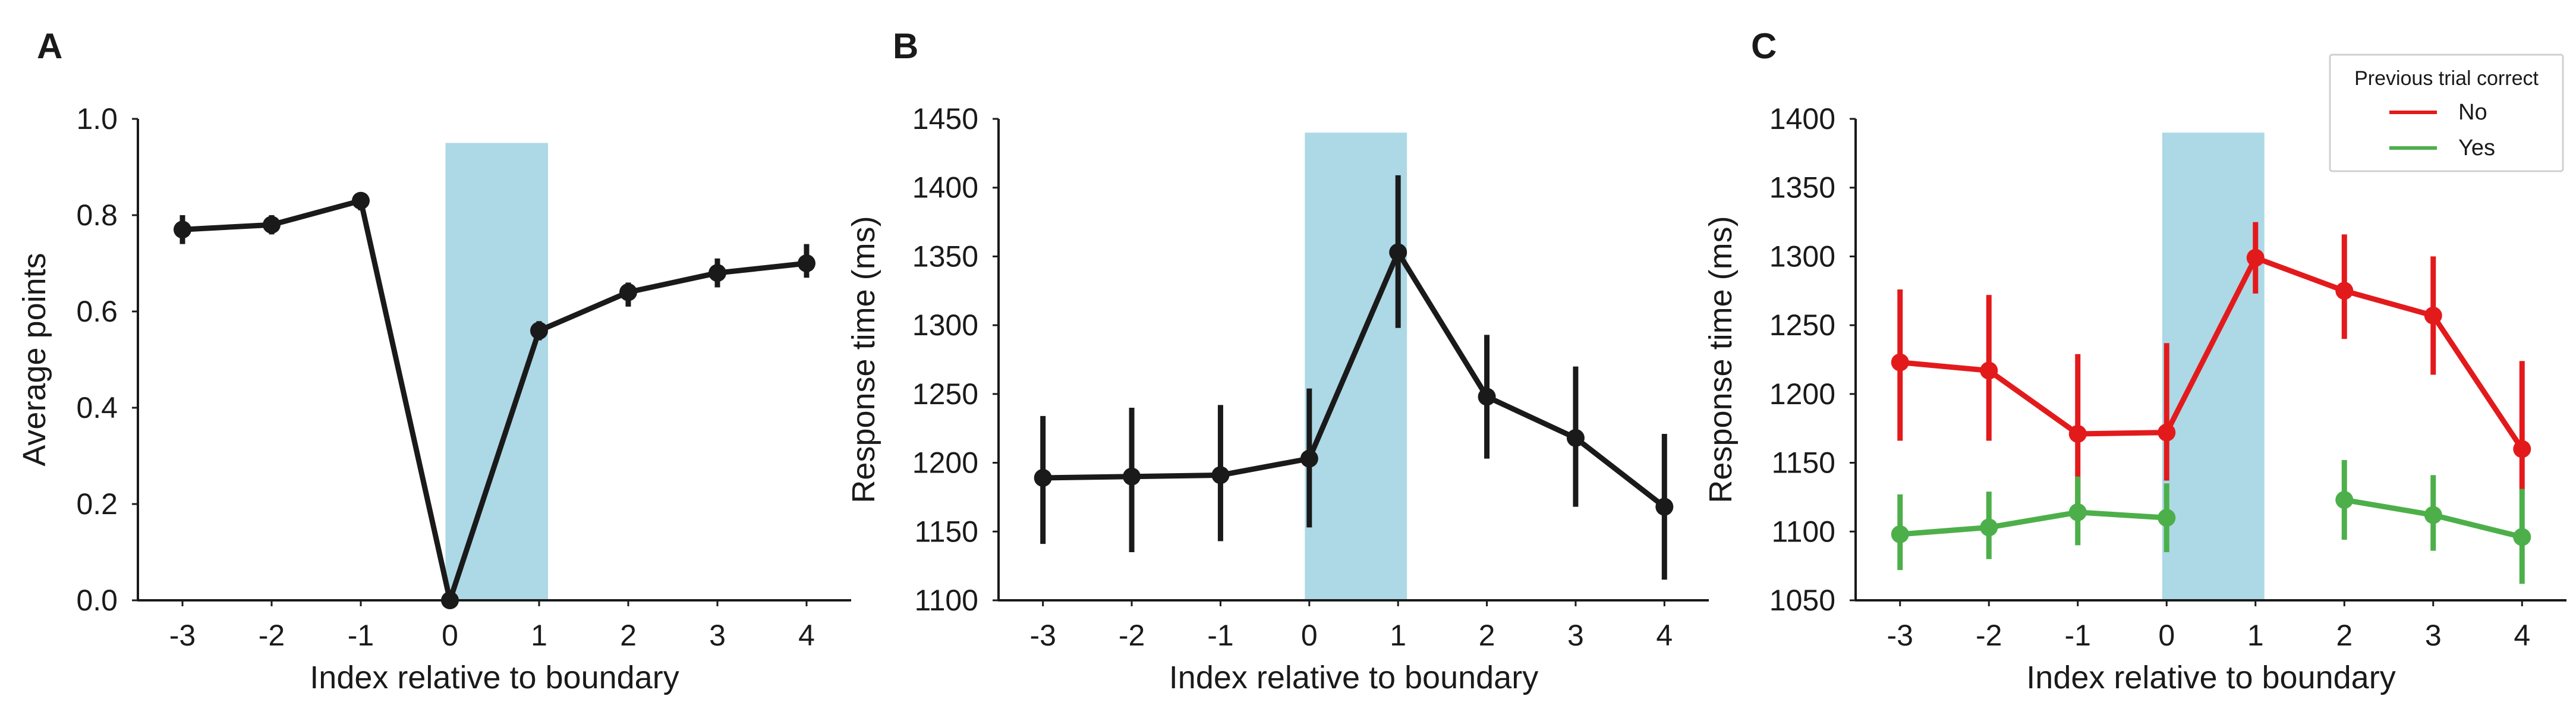 Image resolution: width=2576 pixels, height=718 pixels. Describe the element at coordinates (1353, 677) in the screenshot. I see `panel-b-xlabel: Index relative to boundary` at that location.